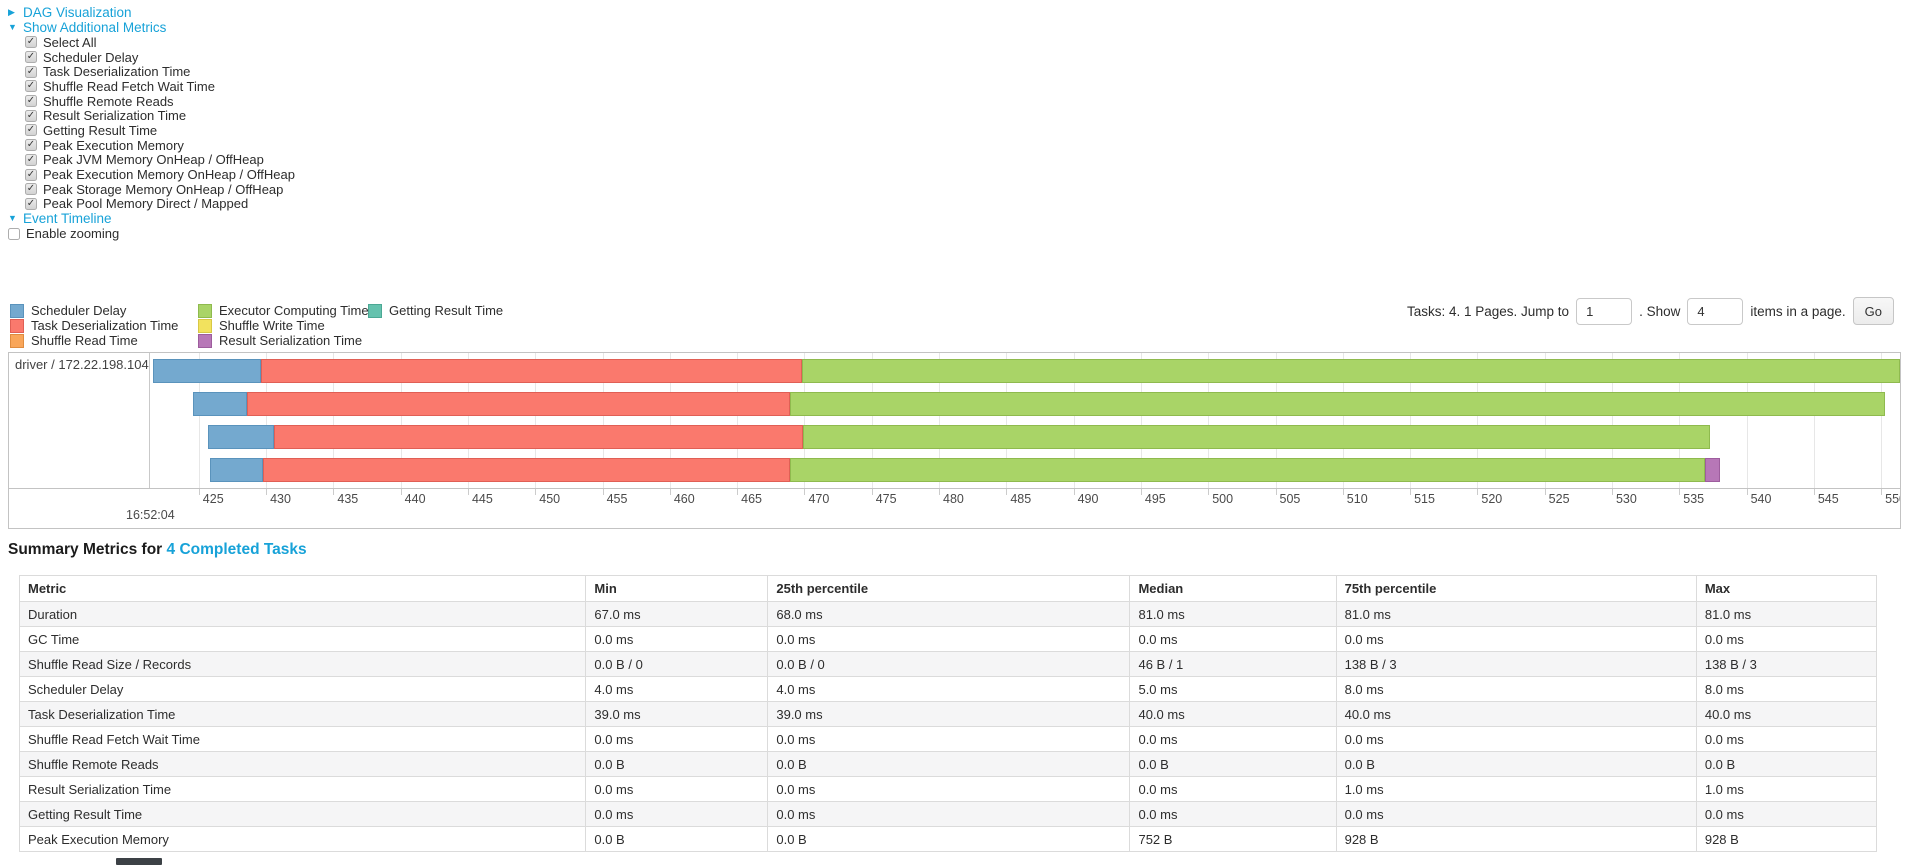 The width and height of the screenshot is (1907, 865). Describe the element at coordinates (100, 130) in the screenshot. I see `checkbox-label: Getting Result Time` at that location.